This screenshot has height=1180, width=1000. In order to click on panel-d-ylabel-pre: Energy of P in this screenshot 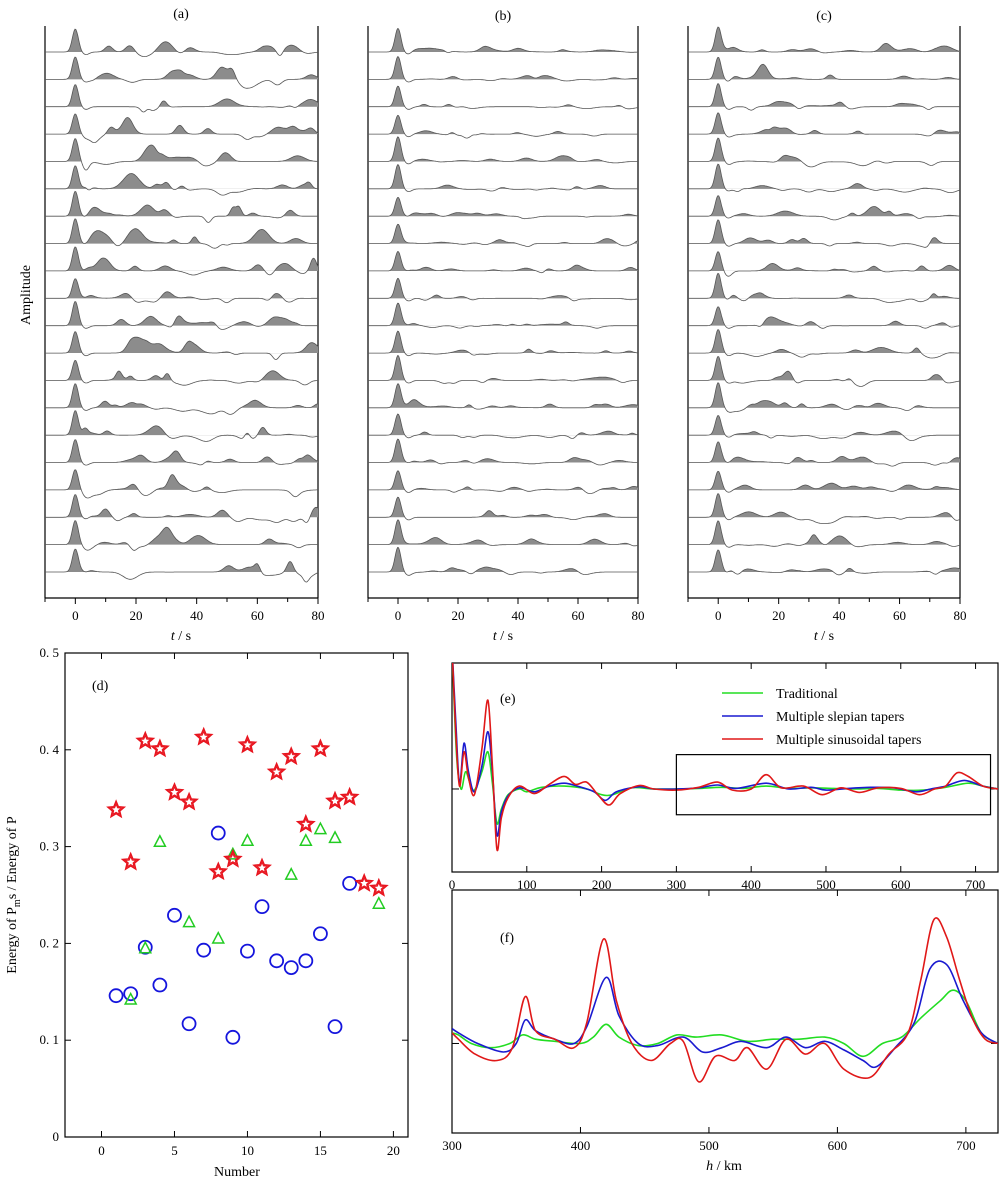, I will do `click(12, 940)`.